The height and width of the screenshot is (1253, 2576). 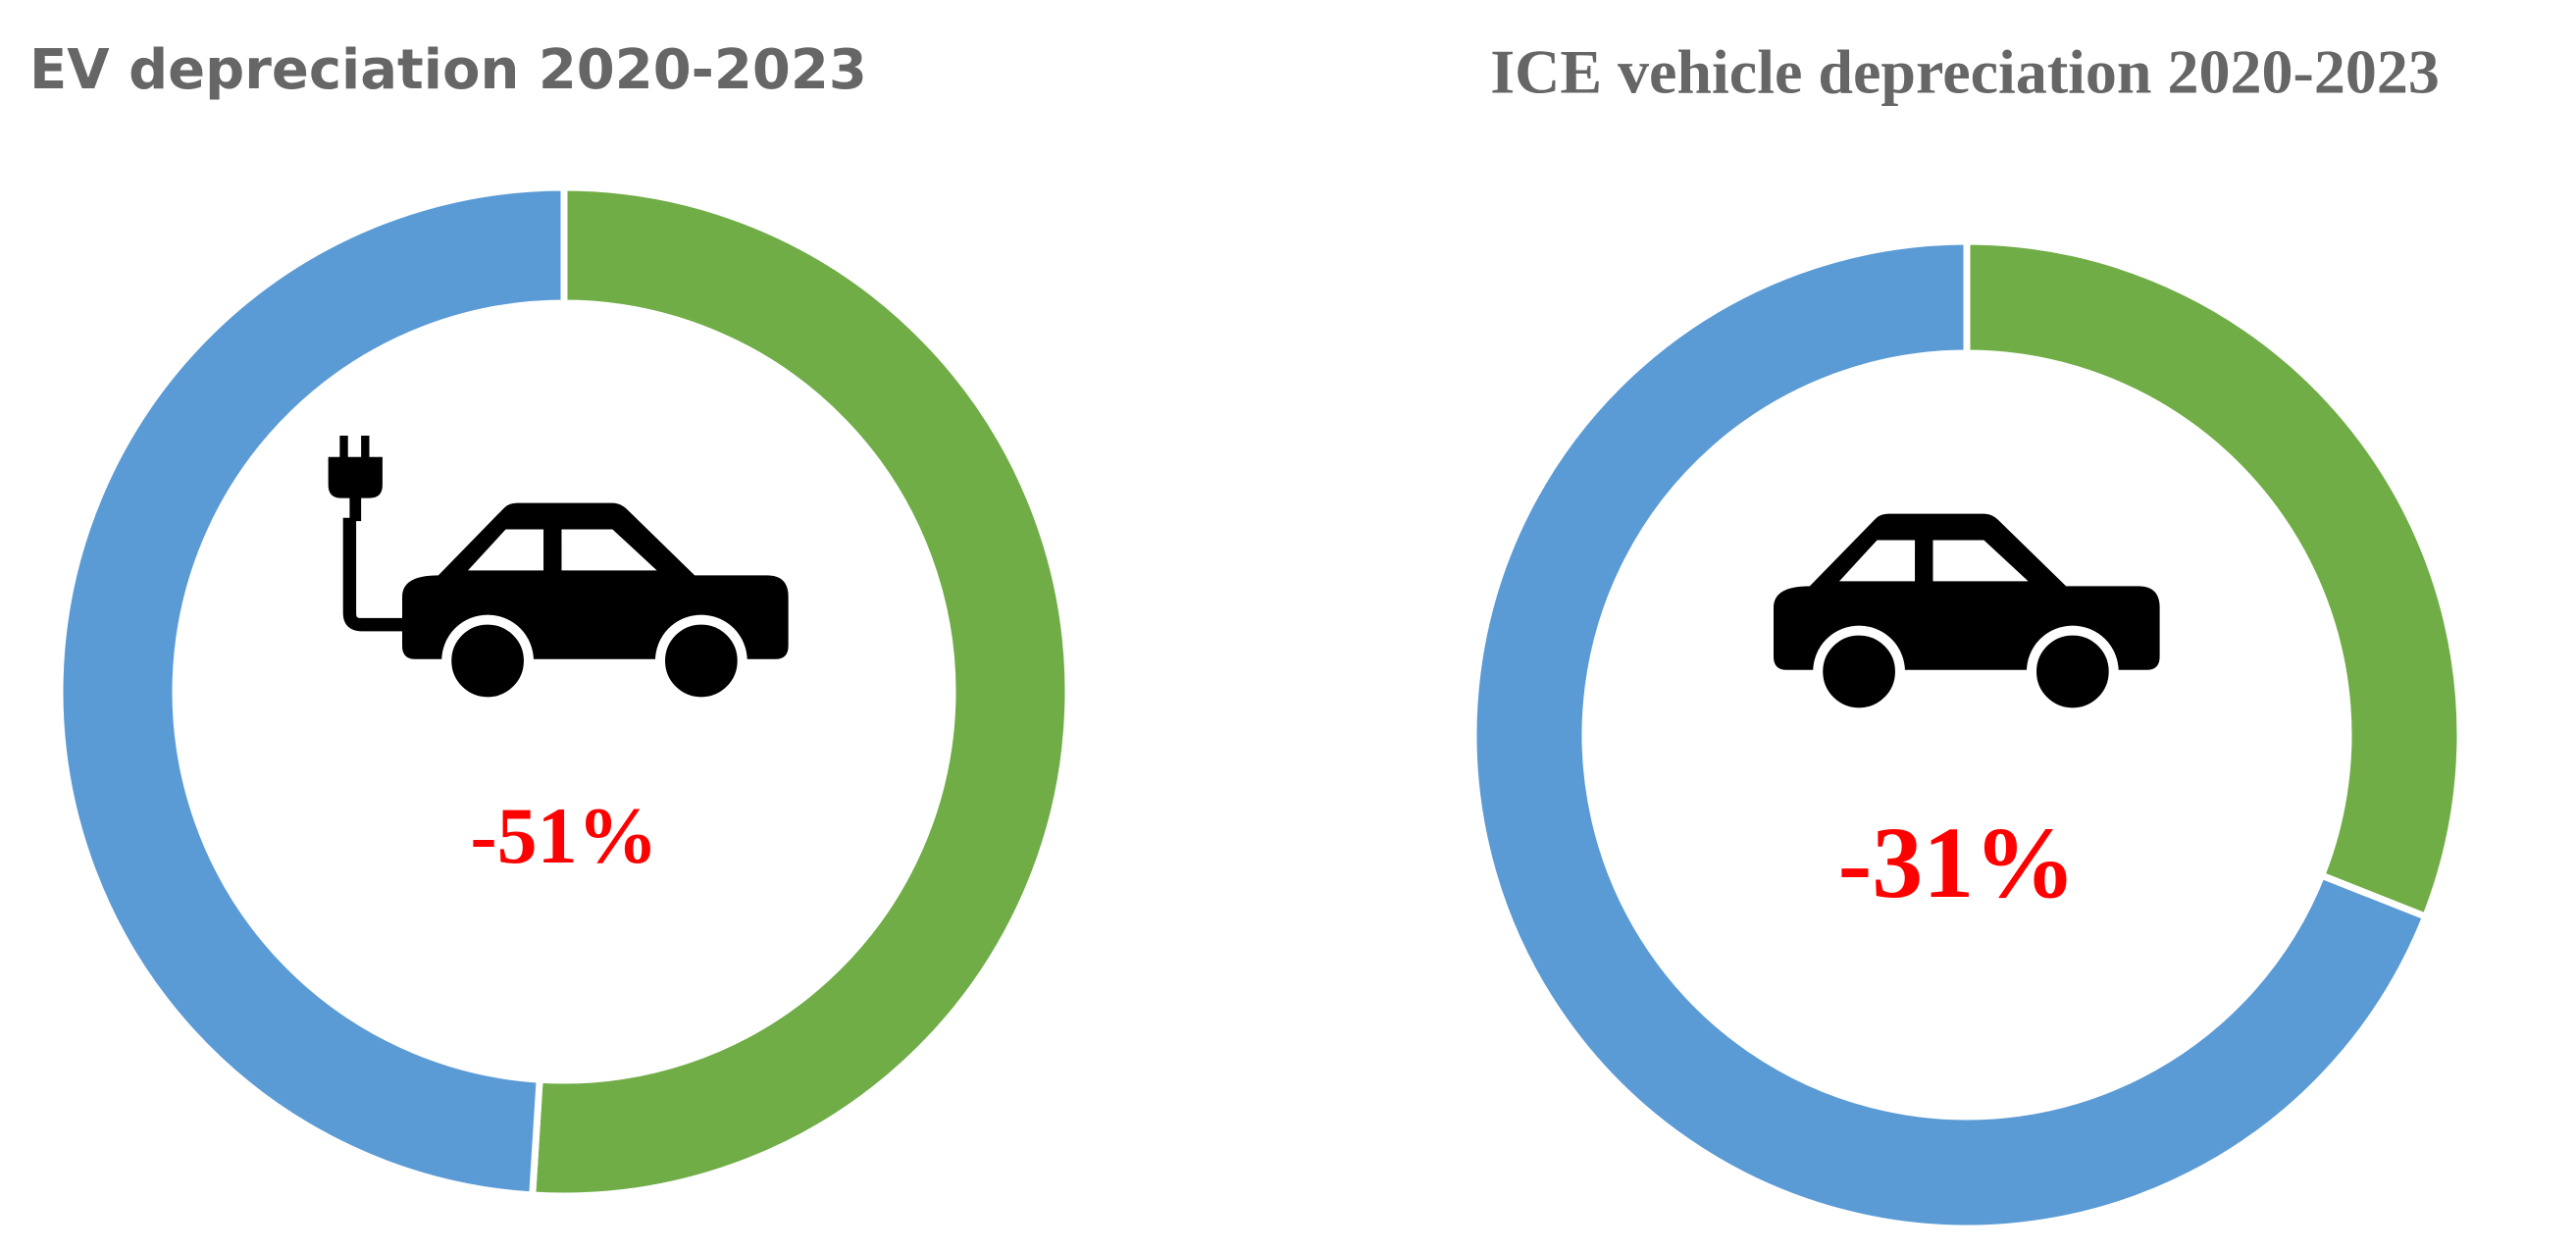 I want to click on center-label: -31%, so click(x=1957, y=863).